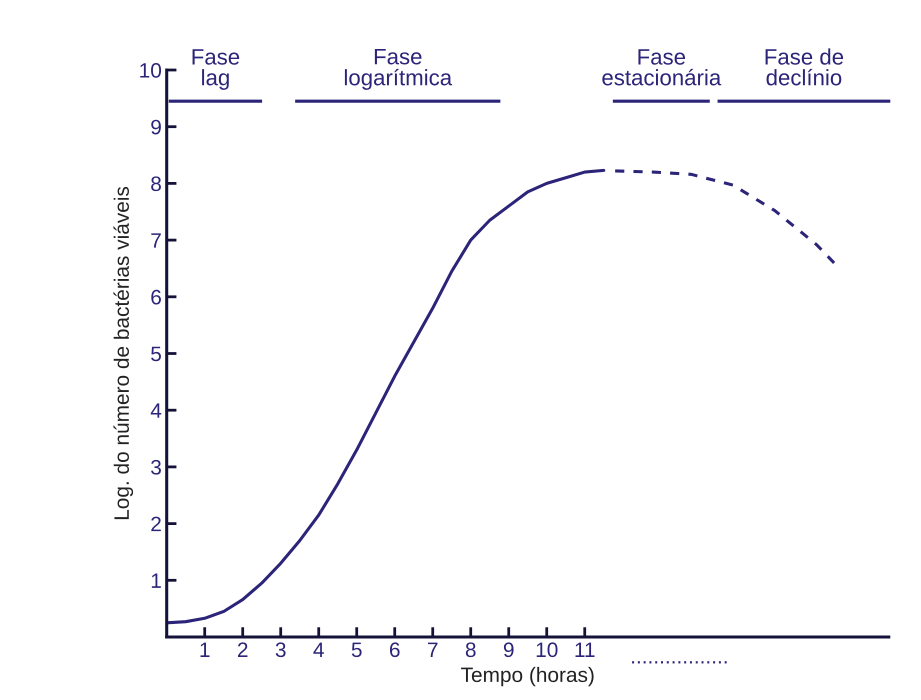 This screenshot has width=921, height=700. What do you see at coordinates (395, 650) in the screenshot?
I see `x-tick-label: 6` at bounding box center [395, 650].